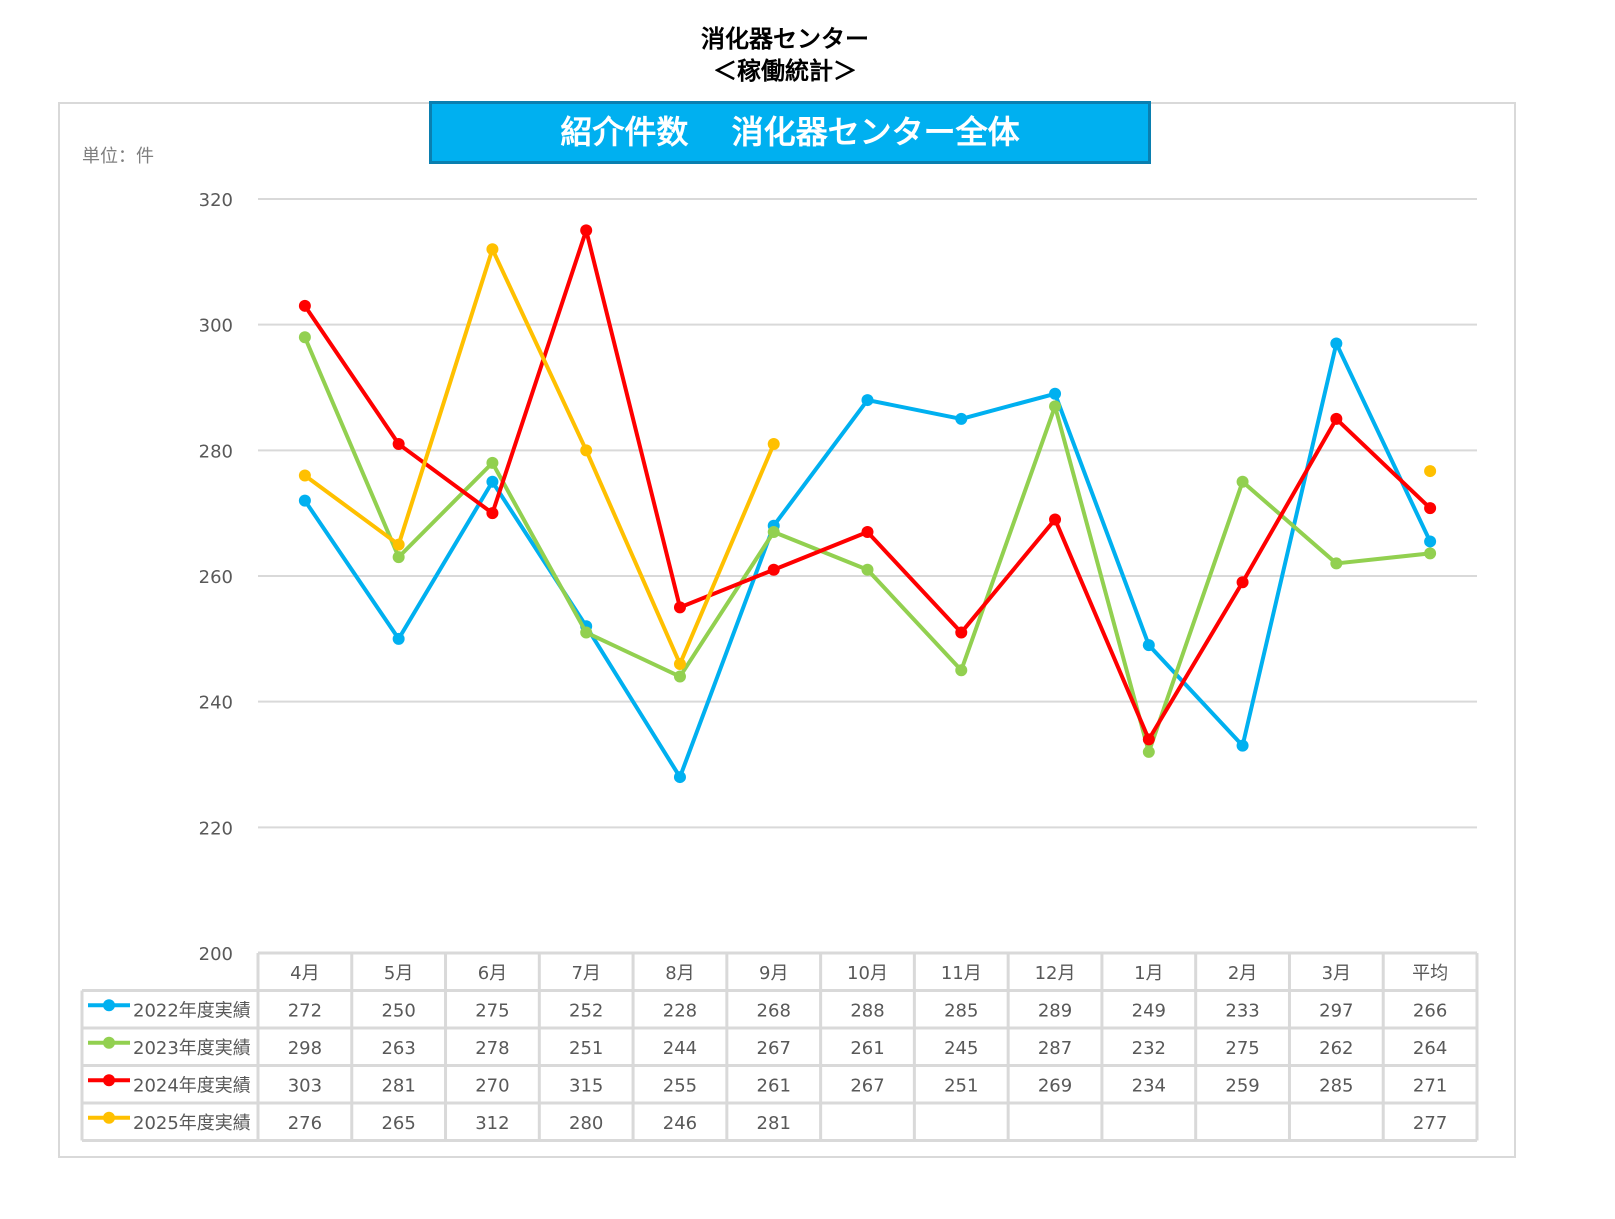  I want to click on data-table-cell: 232, so click(1149, 1048).